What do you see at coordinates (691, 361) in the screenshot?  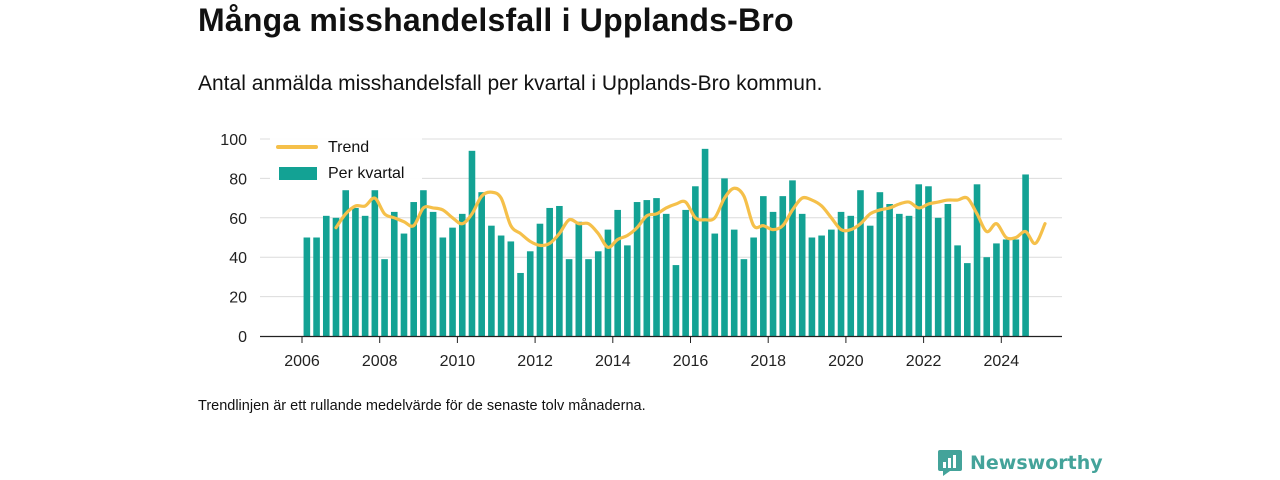 I see `x-tick-label: 2016` at bounding box center [691, 361].